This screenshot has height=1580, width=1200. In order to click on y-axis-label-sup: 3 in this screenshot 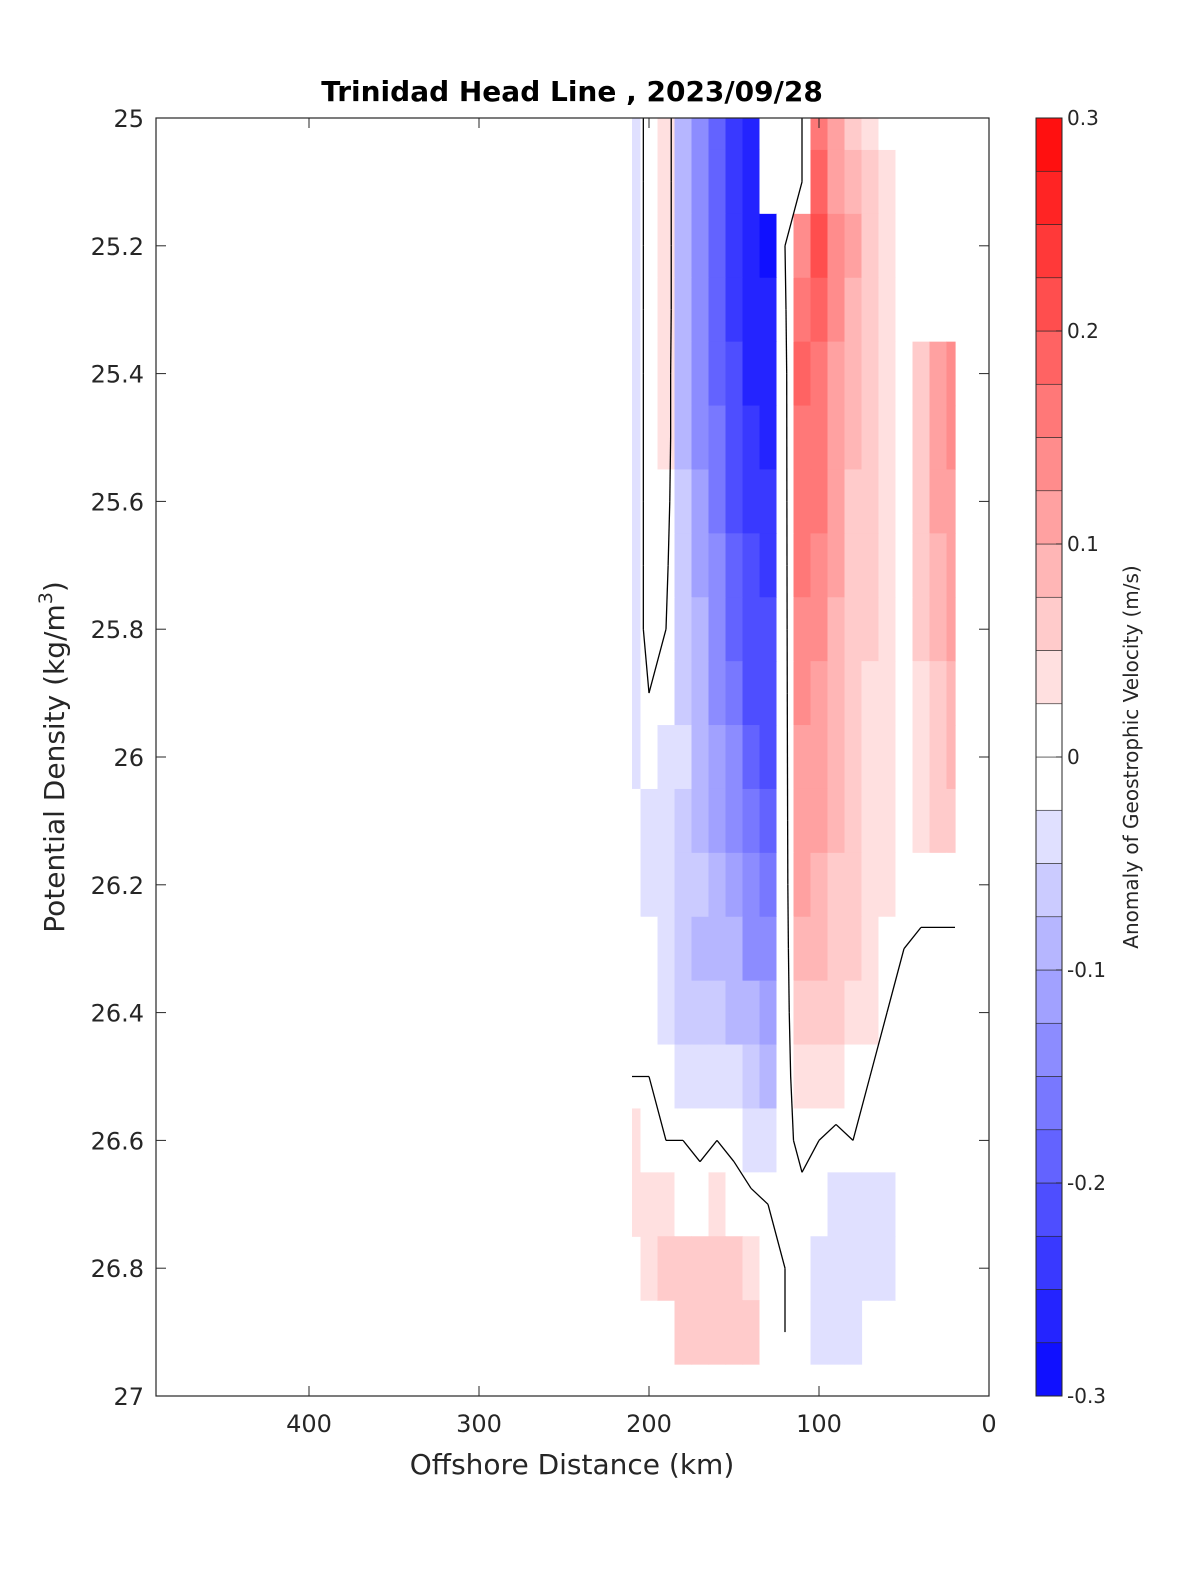, I will do `click(46, 598)`.